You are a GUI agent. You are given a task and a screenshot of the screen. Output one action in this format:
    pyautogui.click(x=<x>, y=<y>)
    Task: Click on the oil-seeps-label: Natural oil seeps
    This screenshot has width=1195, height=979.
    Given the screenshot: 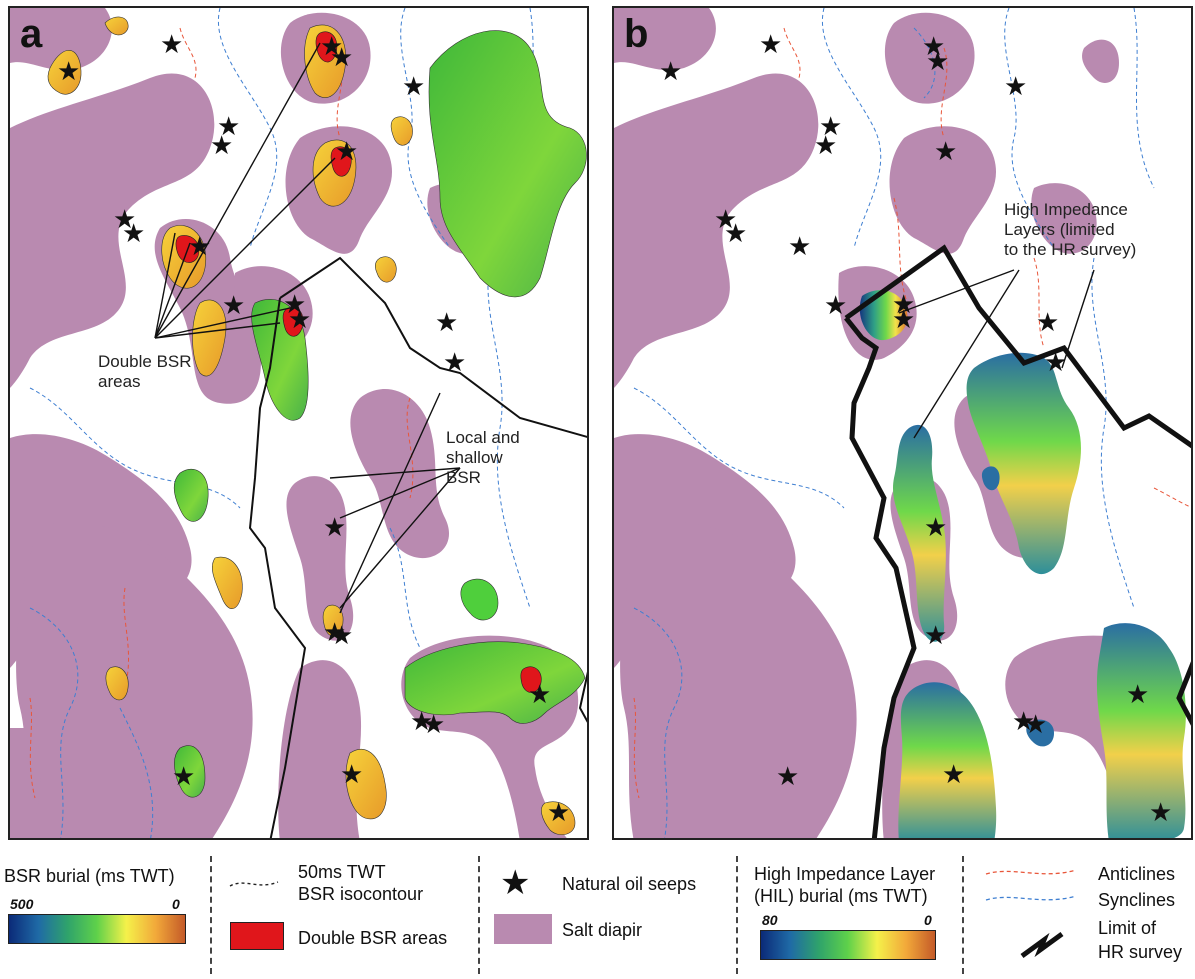 What is the action you would take?
    pyautogui.click(x=629, y=884)
    